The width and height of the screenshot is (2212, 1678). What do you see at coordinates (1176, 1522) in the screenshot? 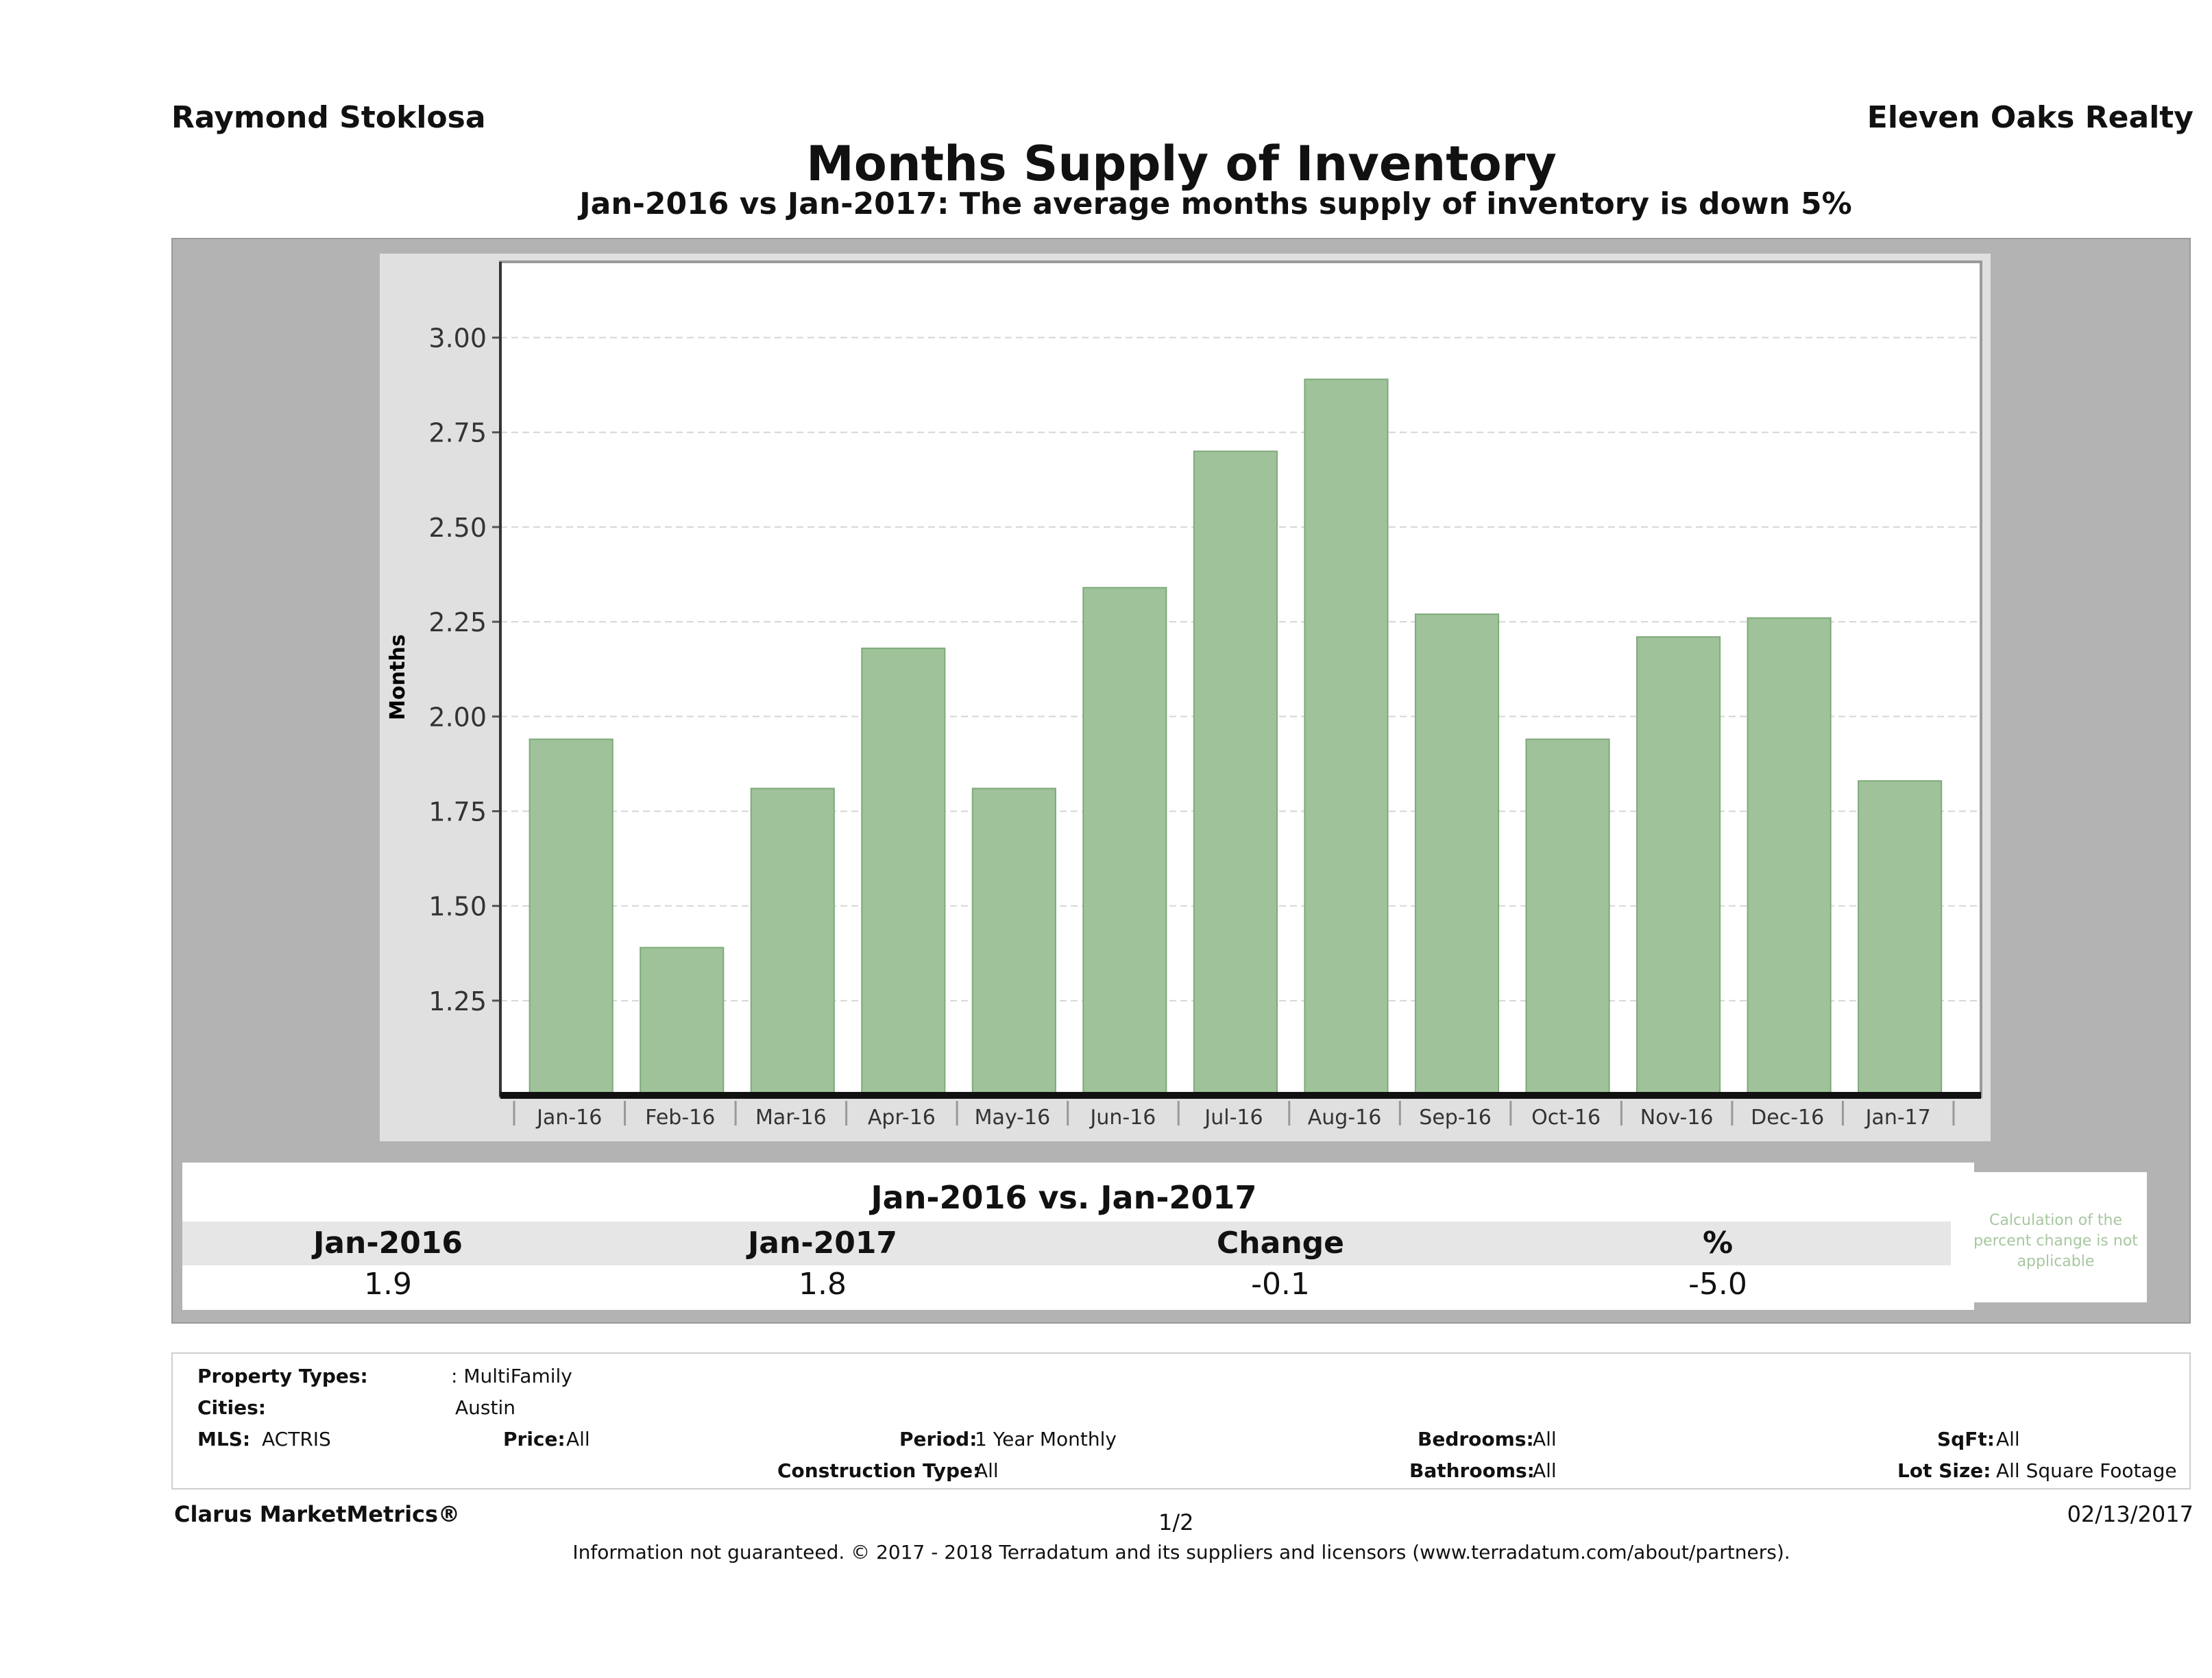
I see `page-number: 1/2` at bounding box center [1176, 1522].